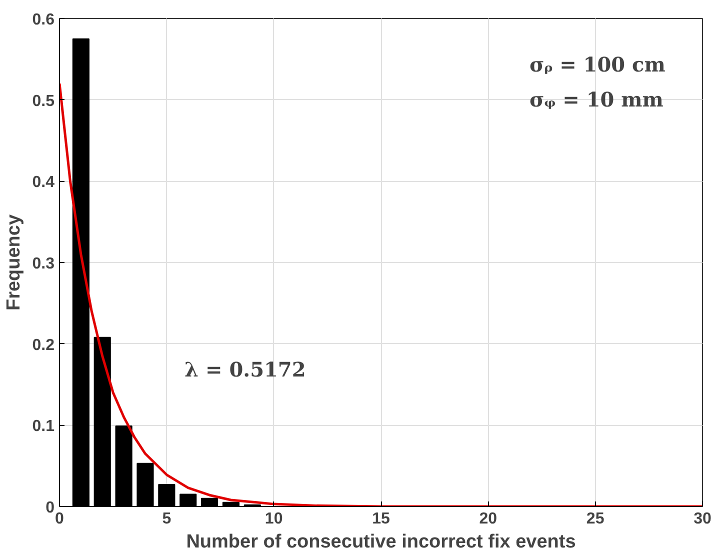 This screenshot has width=726, height=560. I want to click on x-tick-label: 15, so click(381, 519).